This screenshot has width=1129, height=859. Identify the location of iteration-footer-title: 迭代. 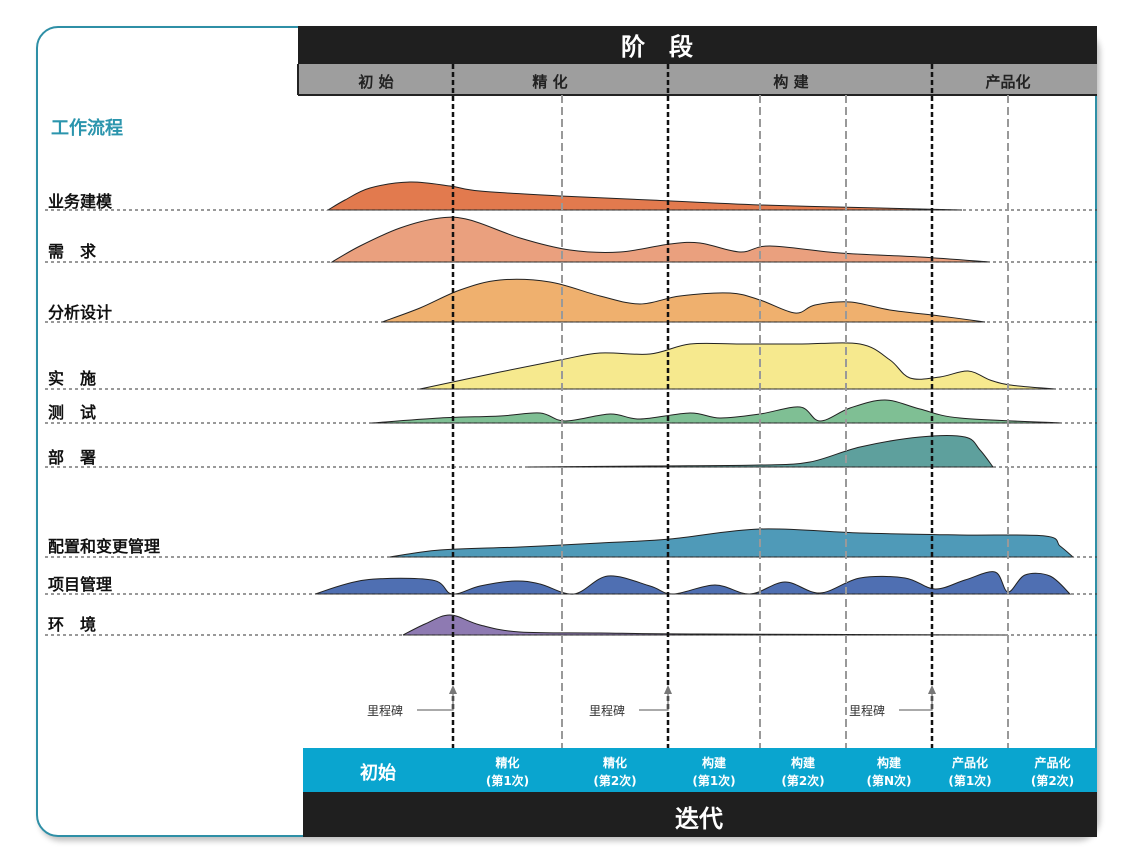
(699, 819).